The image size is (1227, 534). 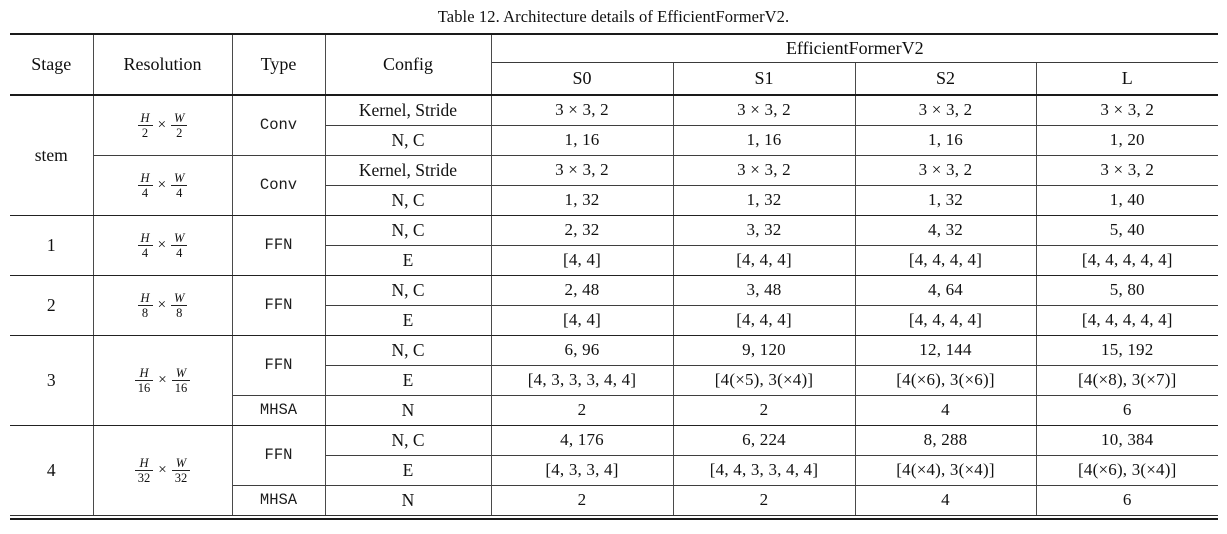 I want to click on value-cell: 15, 192, so click(x=1127, y=350).